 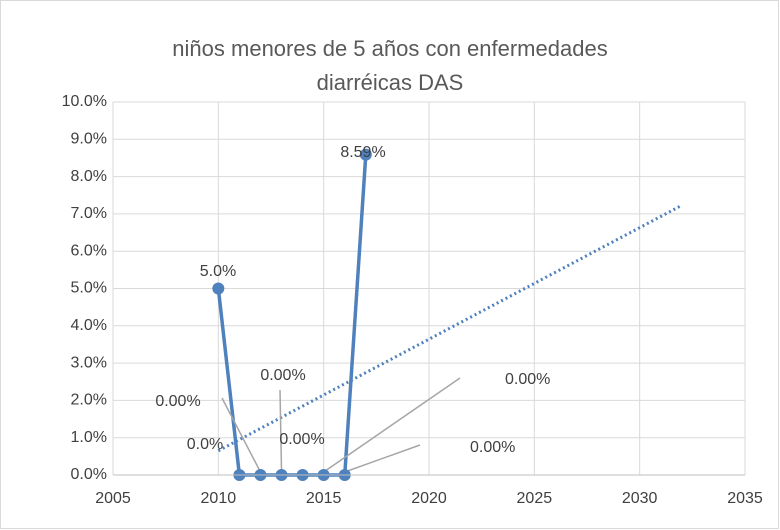 I want to click on y-tick-label: 9.0%, so click(x=89, y=139).